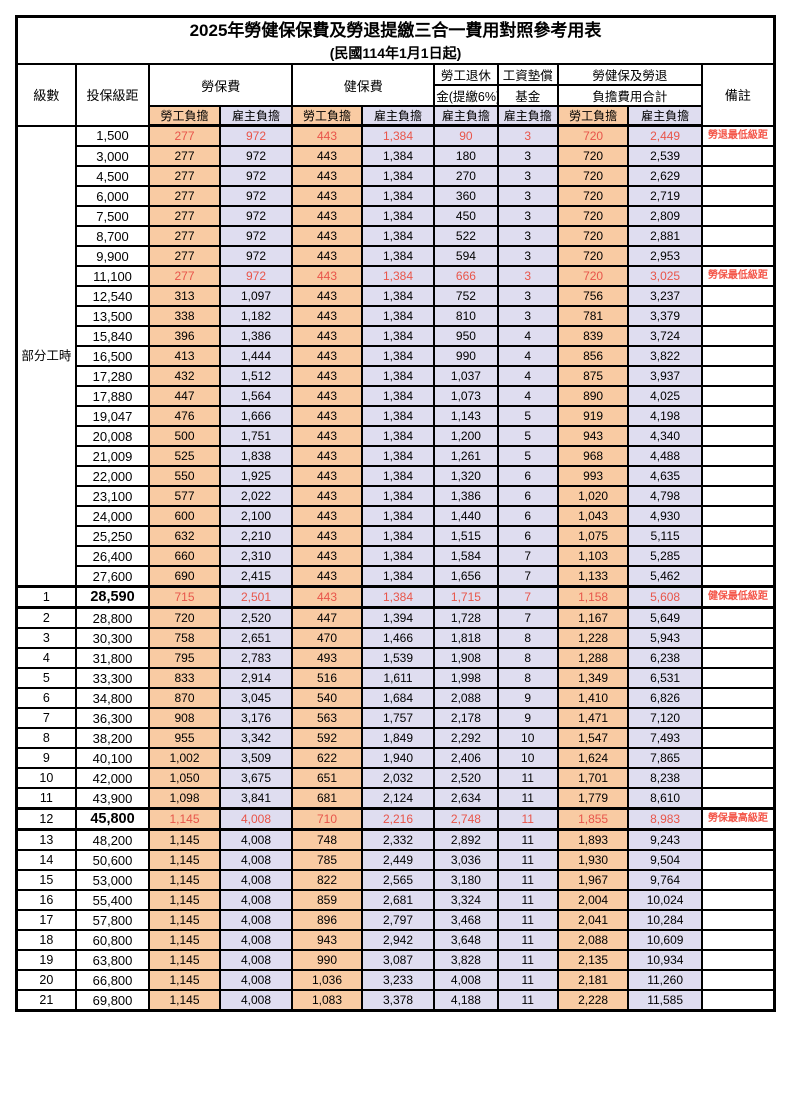  I want to click on level-cell: 21, so click(46, 1000).